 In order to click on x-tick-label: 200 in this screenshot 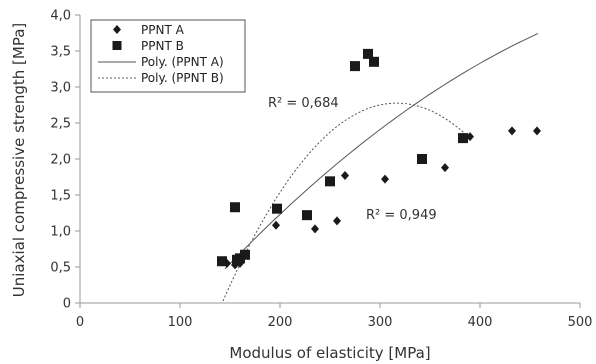, I will do `click(280, 322)`.